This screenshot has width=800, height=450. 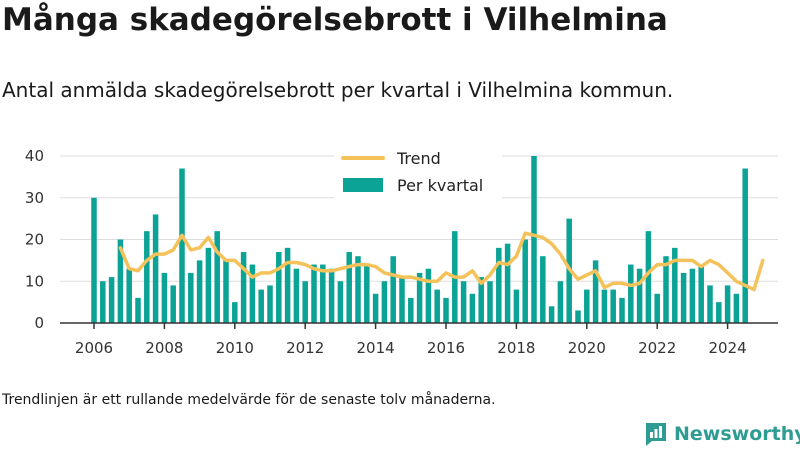 I want to click on y-tick-label: 30, so click(x=34, y=198).